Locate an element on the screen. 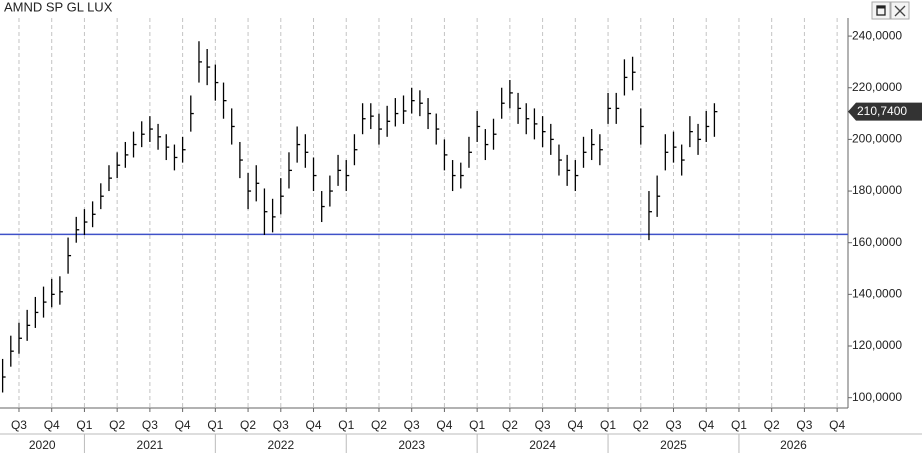 This screenshot has height=453, width=922. y-tick-label: 220,0000 is located at coordinates (877, 87).